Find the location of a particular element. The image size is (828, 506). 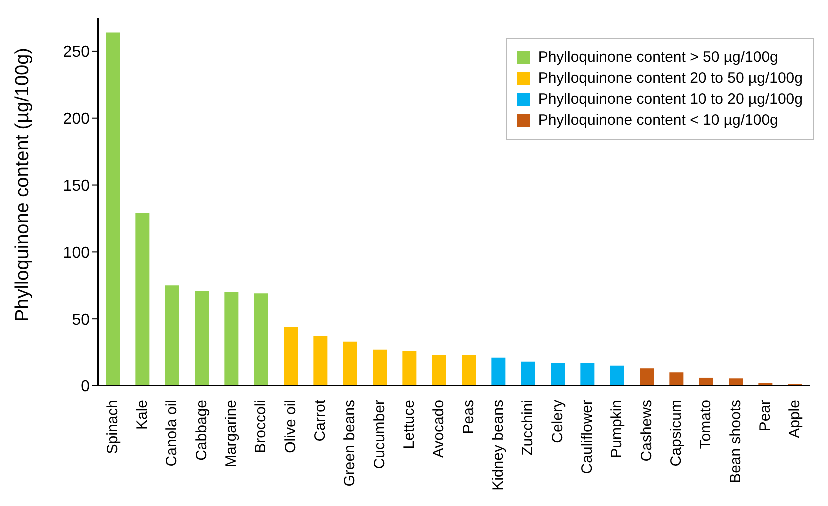

x-tick-label: Capsicum is located at coordinates (676, 433).